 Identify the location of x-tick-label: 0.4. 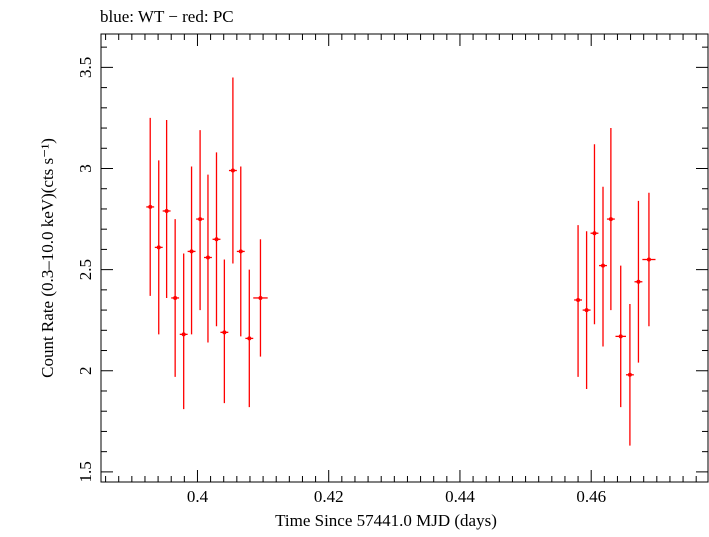
(198, 496).